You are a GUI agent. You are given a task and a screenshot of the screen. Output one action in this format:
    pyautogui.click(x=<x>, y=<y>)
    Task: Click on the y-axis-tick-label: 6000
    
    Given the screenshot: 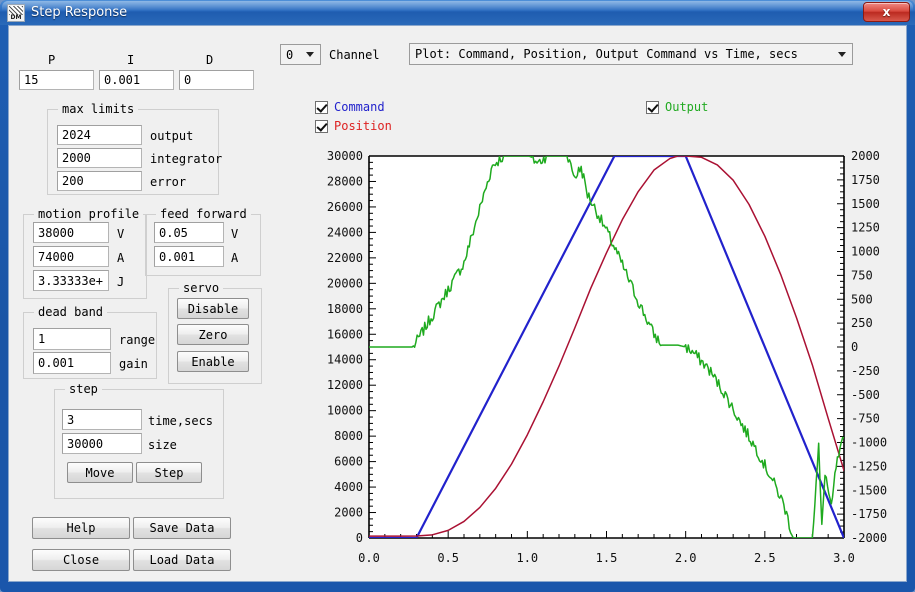 What is the action you would take?
    pyautogui.click(x=348, y=462)
    